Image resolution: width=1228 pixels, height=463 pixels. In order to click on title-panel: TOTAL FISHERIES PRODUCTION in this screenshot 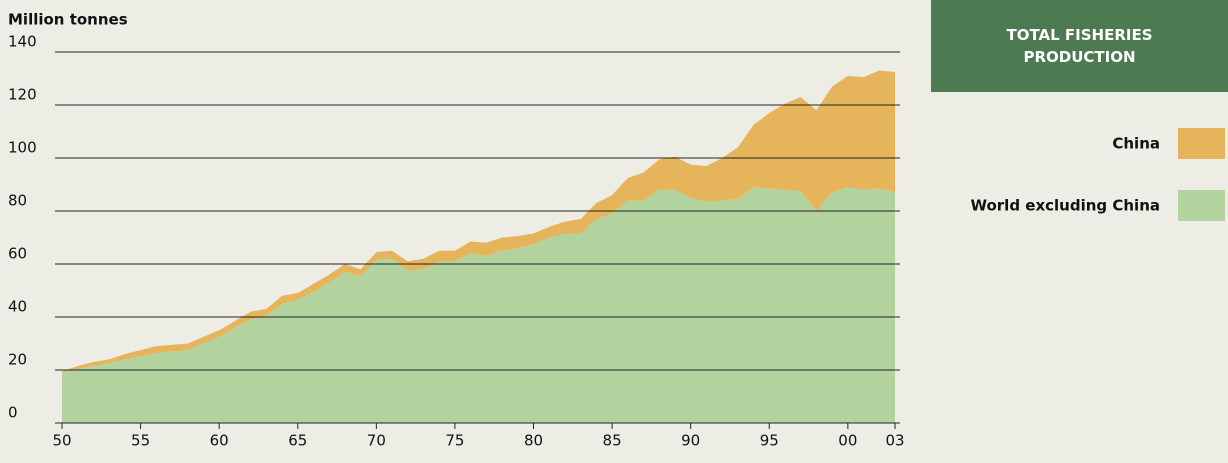, I will do `click(1079, 46)`.